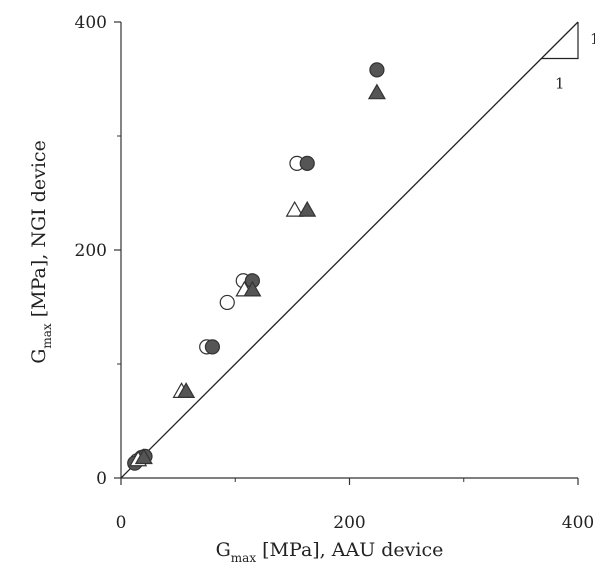 Image resolution: width=595 pixels, height=563 pixels. Describe the element at coordinates (101, 479) in the screenshot. I see `y-tick-label: 0` at that location.